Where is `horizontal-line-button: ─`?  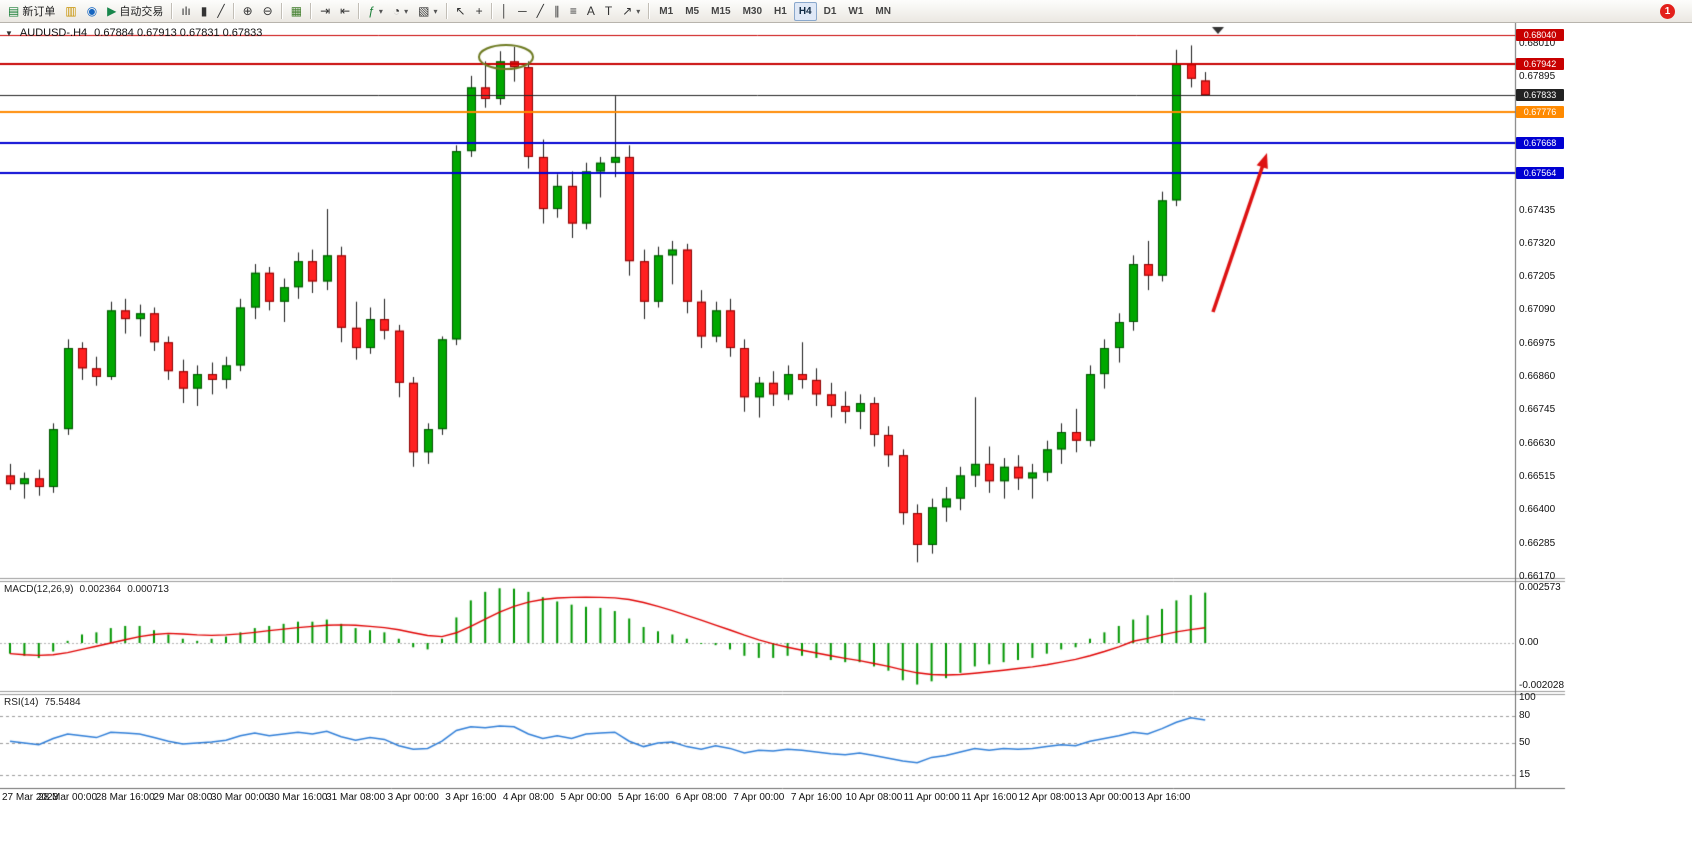
horizontal-line-button: ─ is located at coordinates (522, 11).